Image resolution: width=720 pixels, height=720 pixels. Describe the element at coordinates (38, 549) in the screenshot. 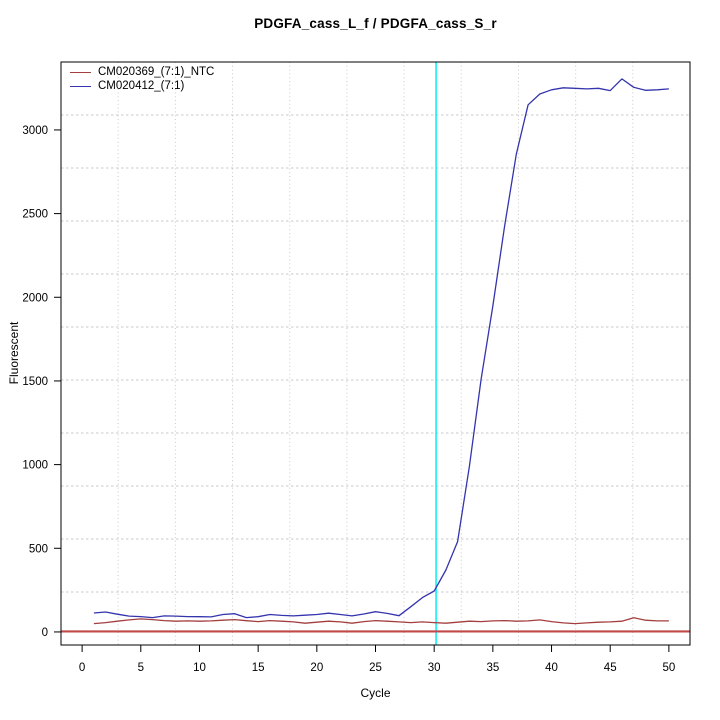

I see `y-tick-label: 500` at that location.